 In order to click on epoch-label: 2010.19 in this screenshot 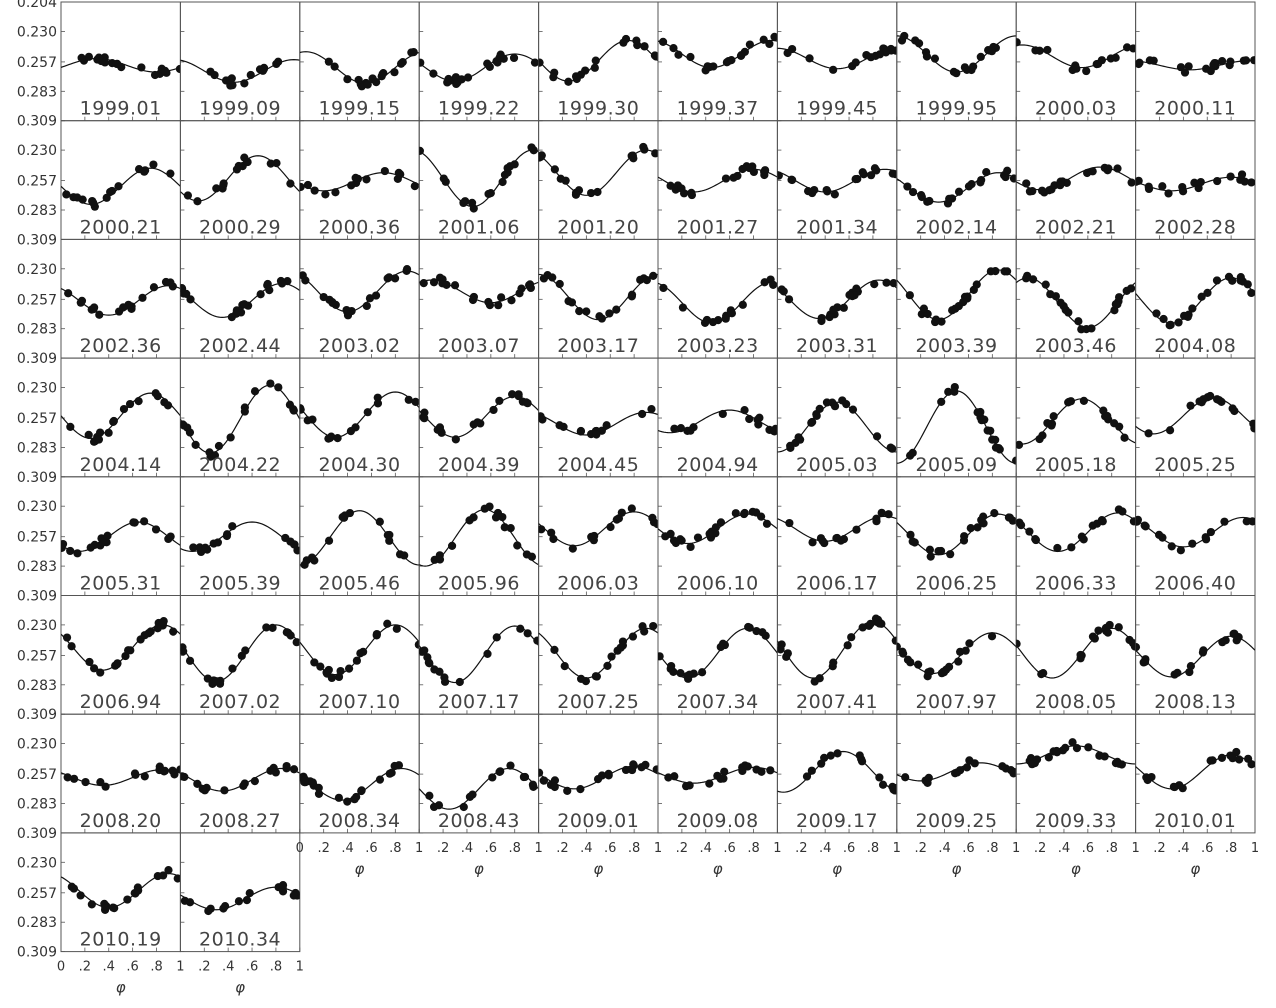, I will do `click(121, 940)`.